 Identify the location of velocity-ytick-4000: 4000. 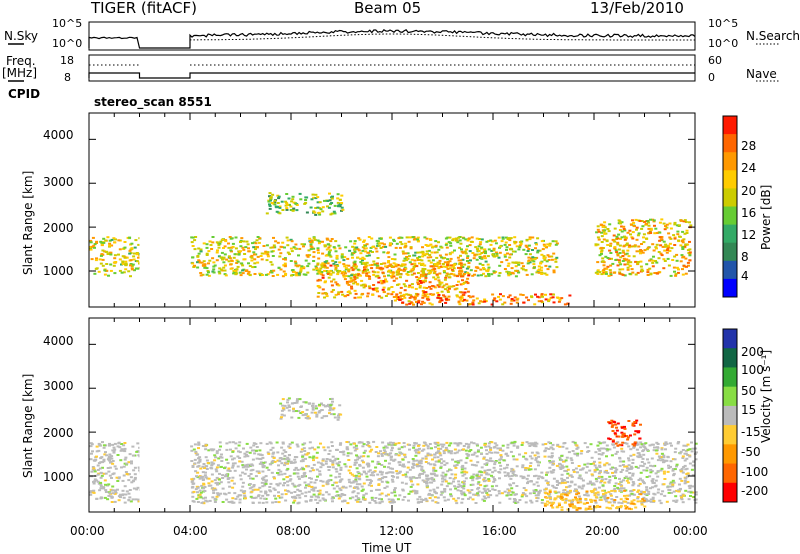
(58, 341).